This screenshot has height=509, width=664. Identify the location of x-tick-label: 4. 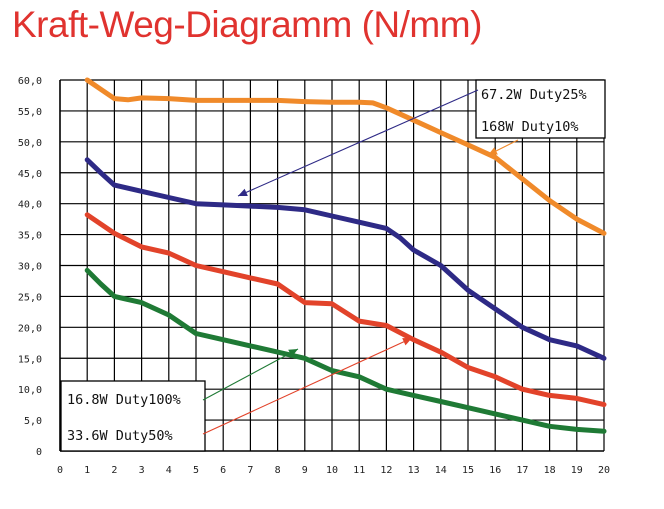
(169, 470).